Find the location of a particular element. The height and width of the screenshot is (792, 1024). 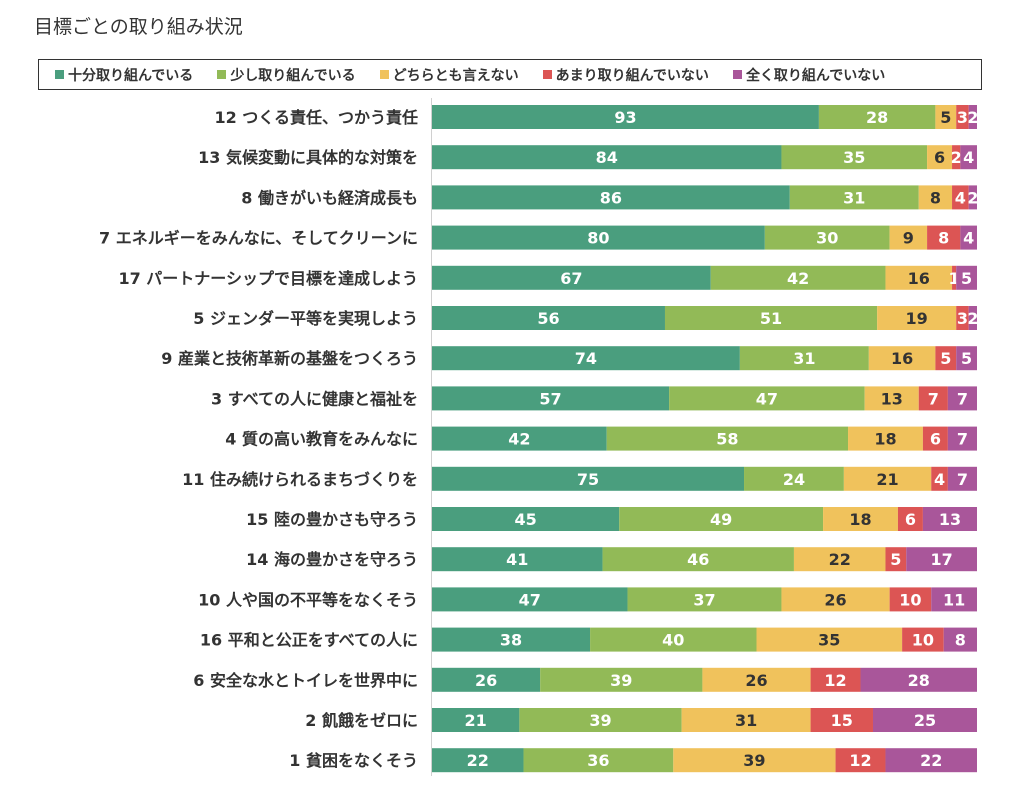

data-label: 19 is located at coordinates (917, 318).